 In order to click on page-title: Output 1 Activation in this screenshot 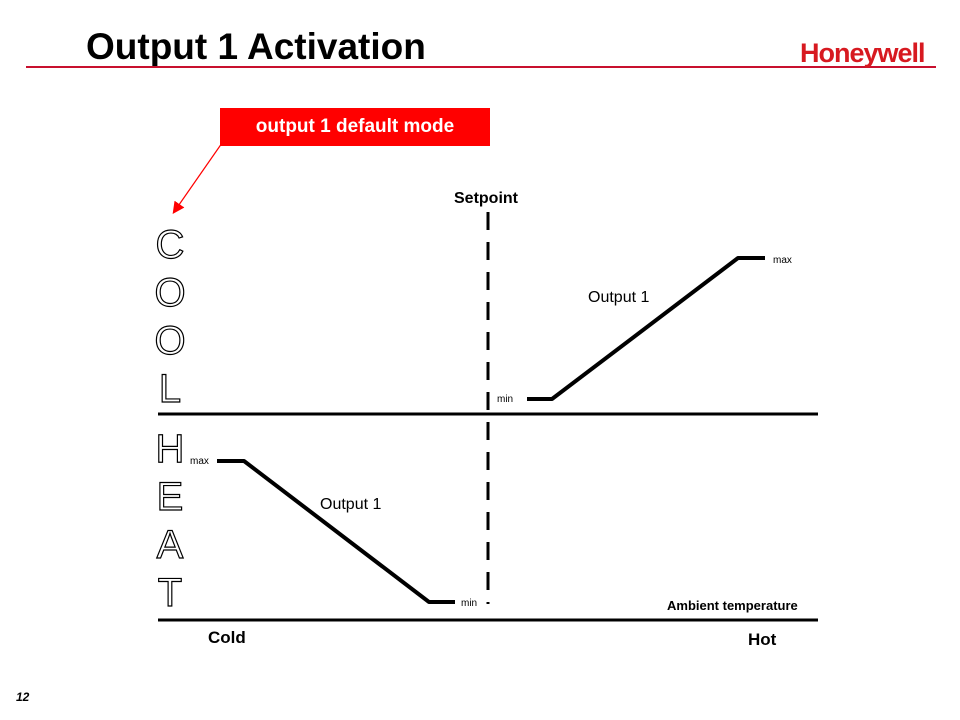, I will do `click(256, 46)`.